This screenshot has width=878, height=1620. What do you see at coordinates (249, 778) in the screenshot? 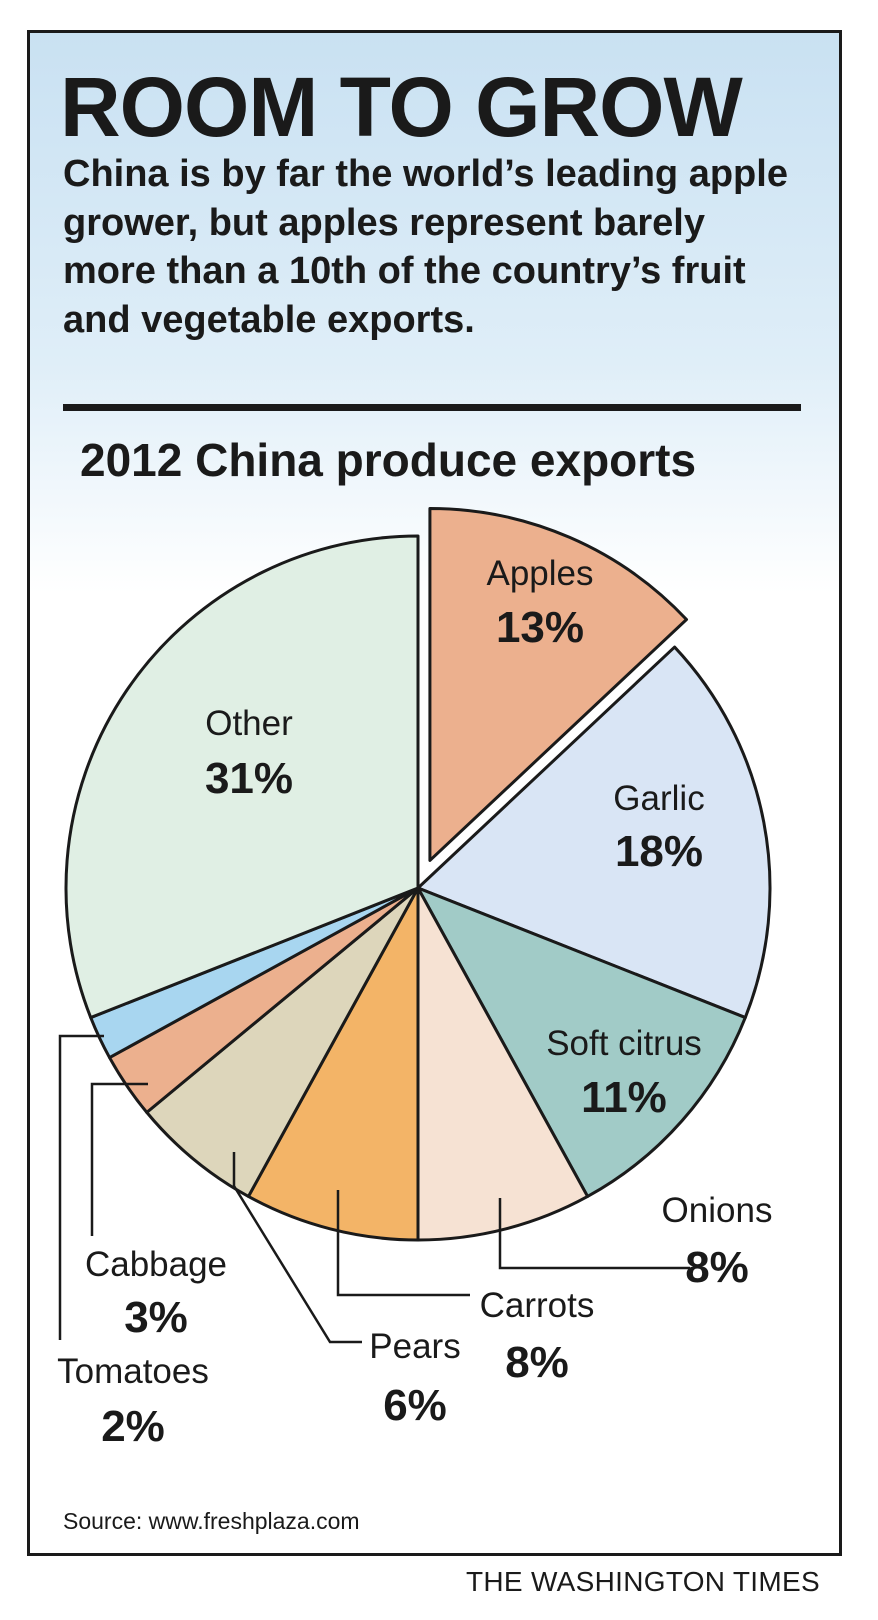
I see `slice-value-other: 31%` at bounding box center [249, 778].